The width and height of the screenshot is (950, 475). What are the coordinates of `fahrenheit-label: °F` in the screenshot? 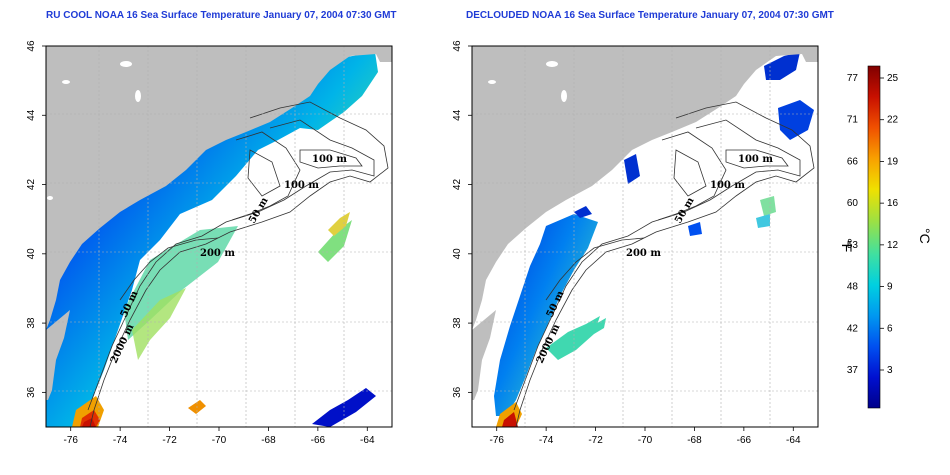 It's located at (847, 245).